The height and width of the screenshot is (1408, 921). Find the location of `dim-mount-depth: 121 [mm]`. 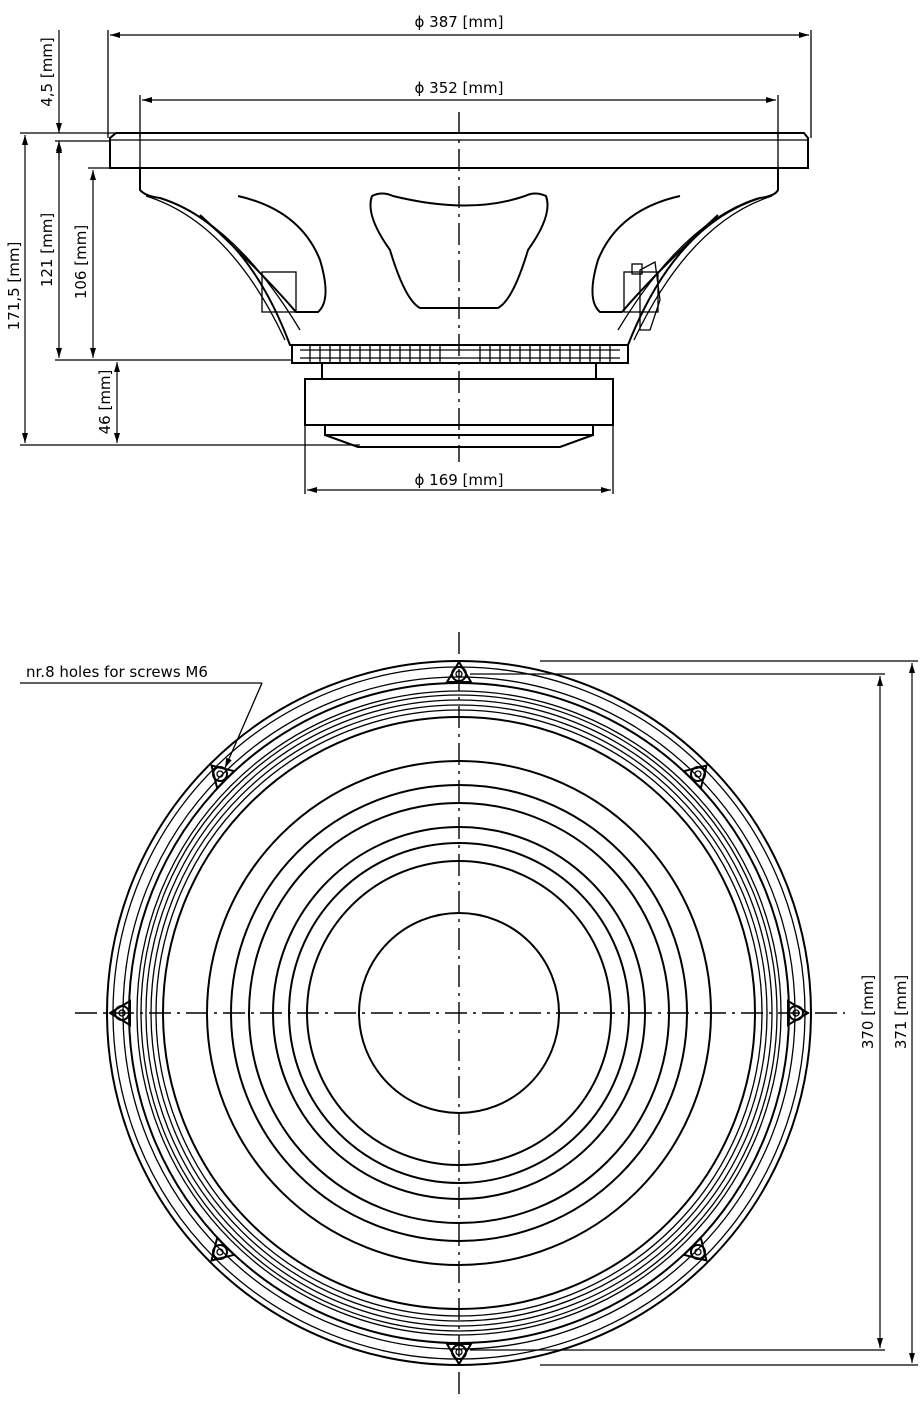

dim-mount-depth: 121 [mm] is located at coordinates (165, 250).